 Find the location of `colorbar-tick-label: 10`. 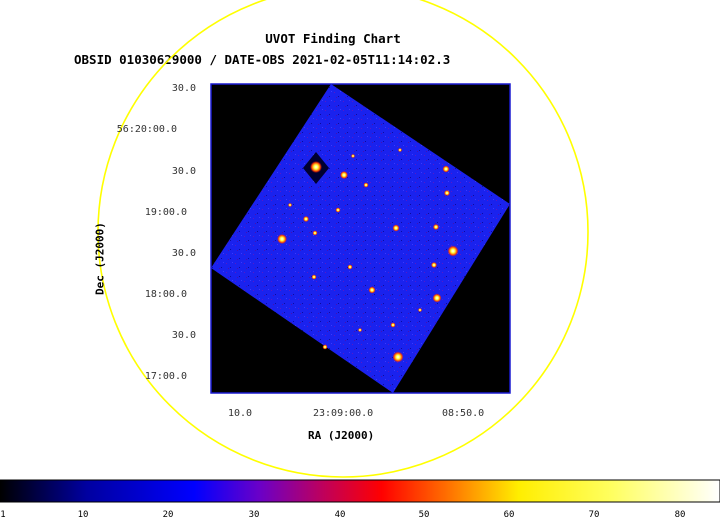

colorbar-tick-label: 10 is located at coordinates (83, 515).